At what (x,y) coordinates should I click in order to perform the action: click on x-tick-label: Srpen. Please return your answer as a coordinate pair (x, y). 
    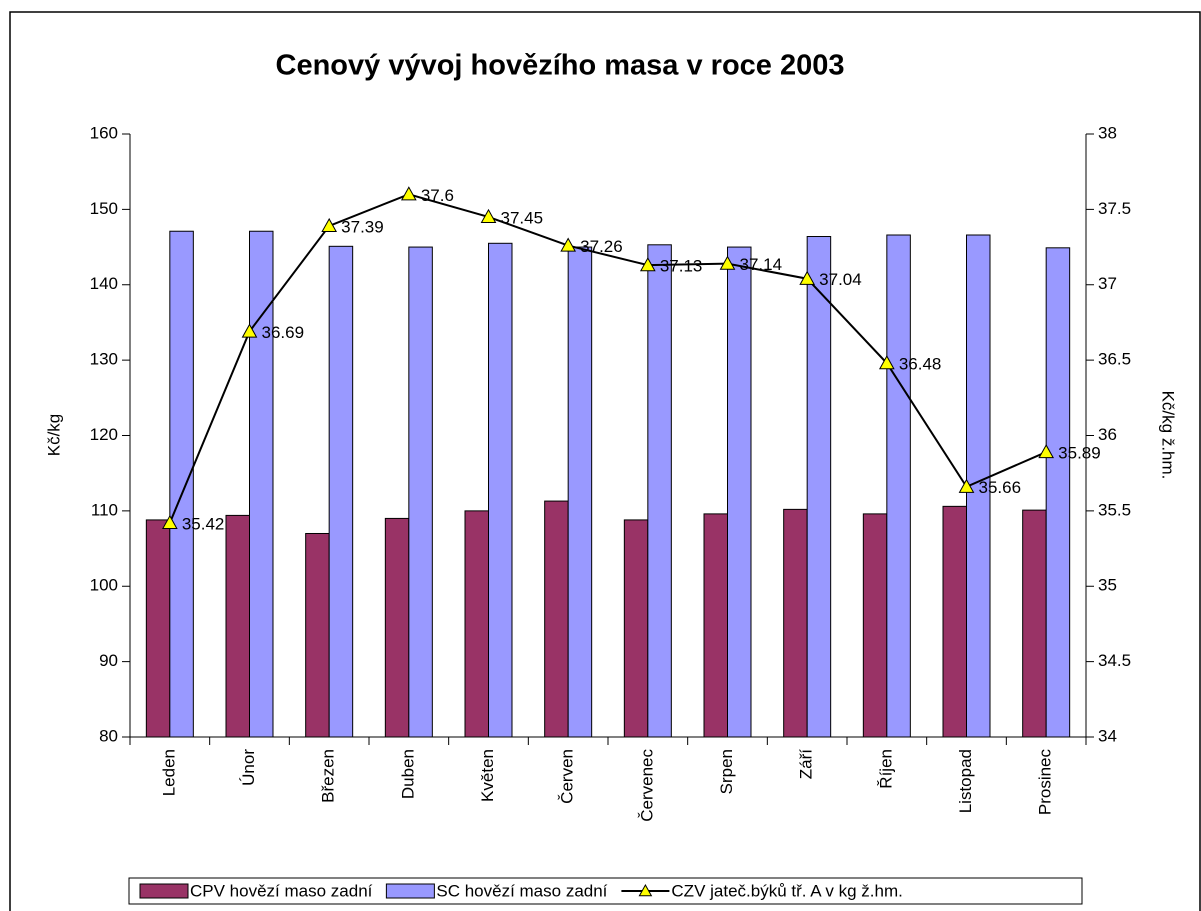
    Looking at the image, I should click on (726, 771).